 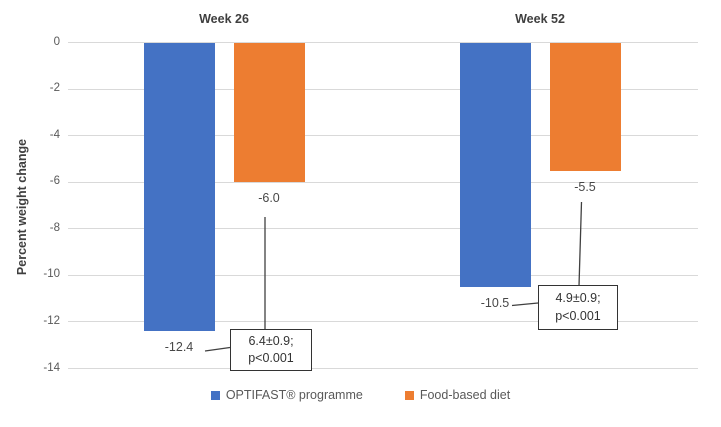 What do you see at coordinates (540, 19) in the screenshot?
I see `category-title: Week 52` at bounding box center [540, 19].